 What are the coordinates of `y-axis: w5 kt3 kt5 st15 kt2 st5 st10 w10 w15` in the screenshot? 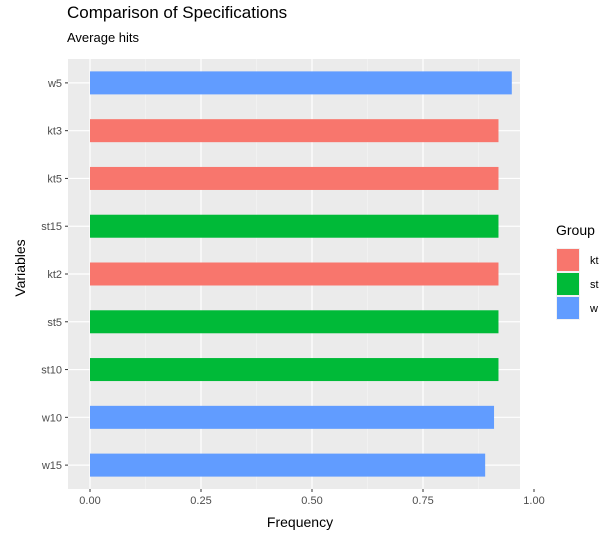 It's located at (54, 275).